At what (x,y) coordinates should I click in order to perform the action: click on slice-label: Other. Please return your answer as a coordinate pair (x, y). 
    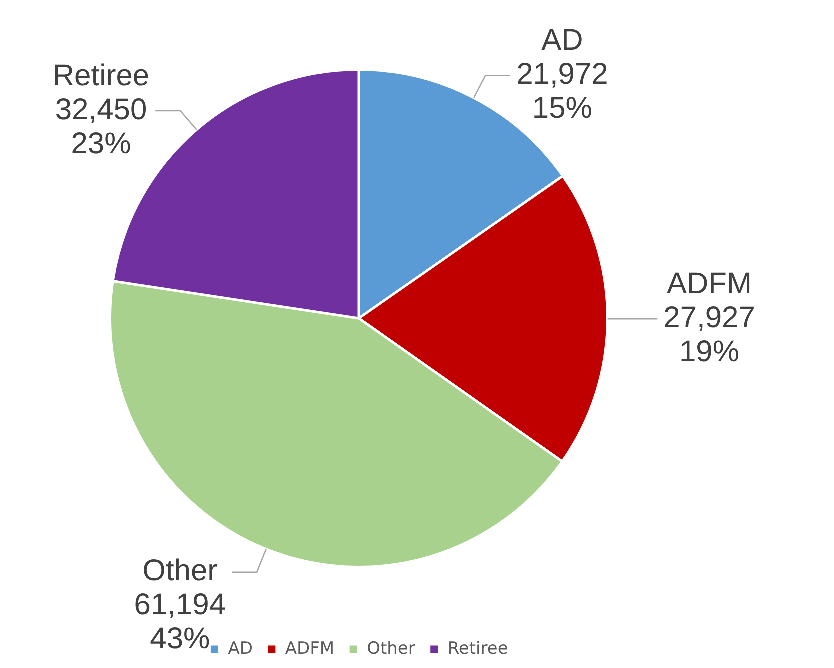
    Looking at the image, I should click on (180, 571).